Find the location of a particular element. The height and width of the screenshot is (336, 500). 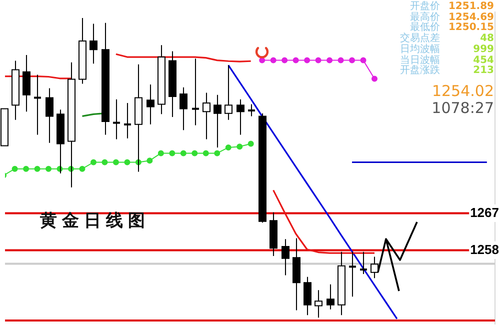

text: 黄金日线图 is located at coordinates (95, 221).